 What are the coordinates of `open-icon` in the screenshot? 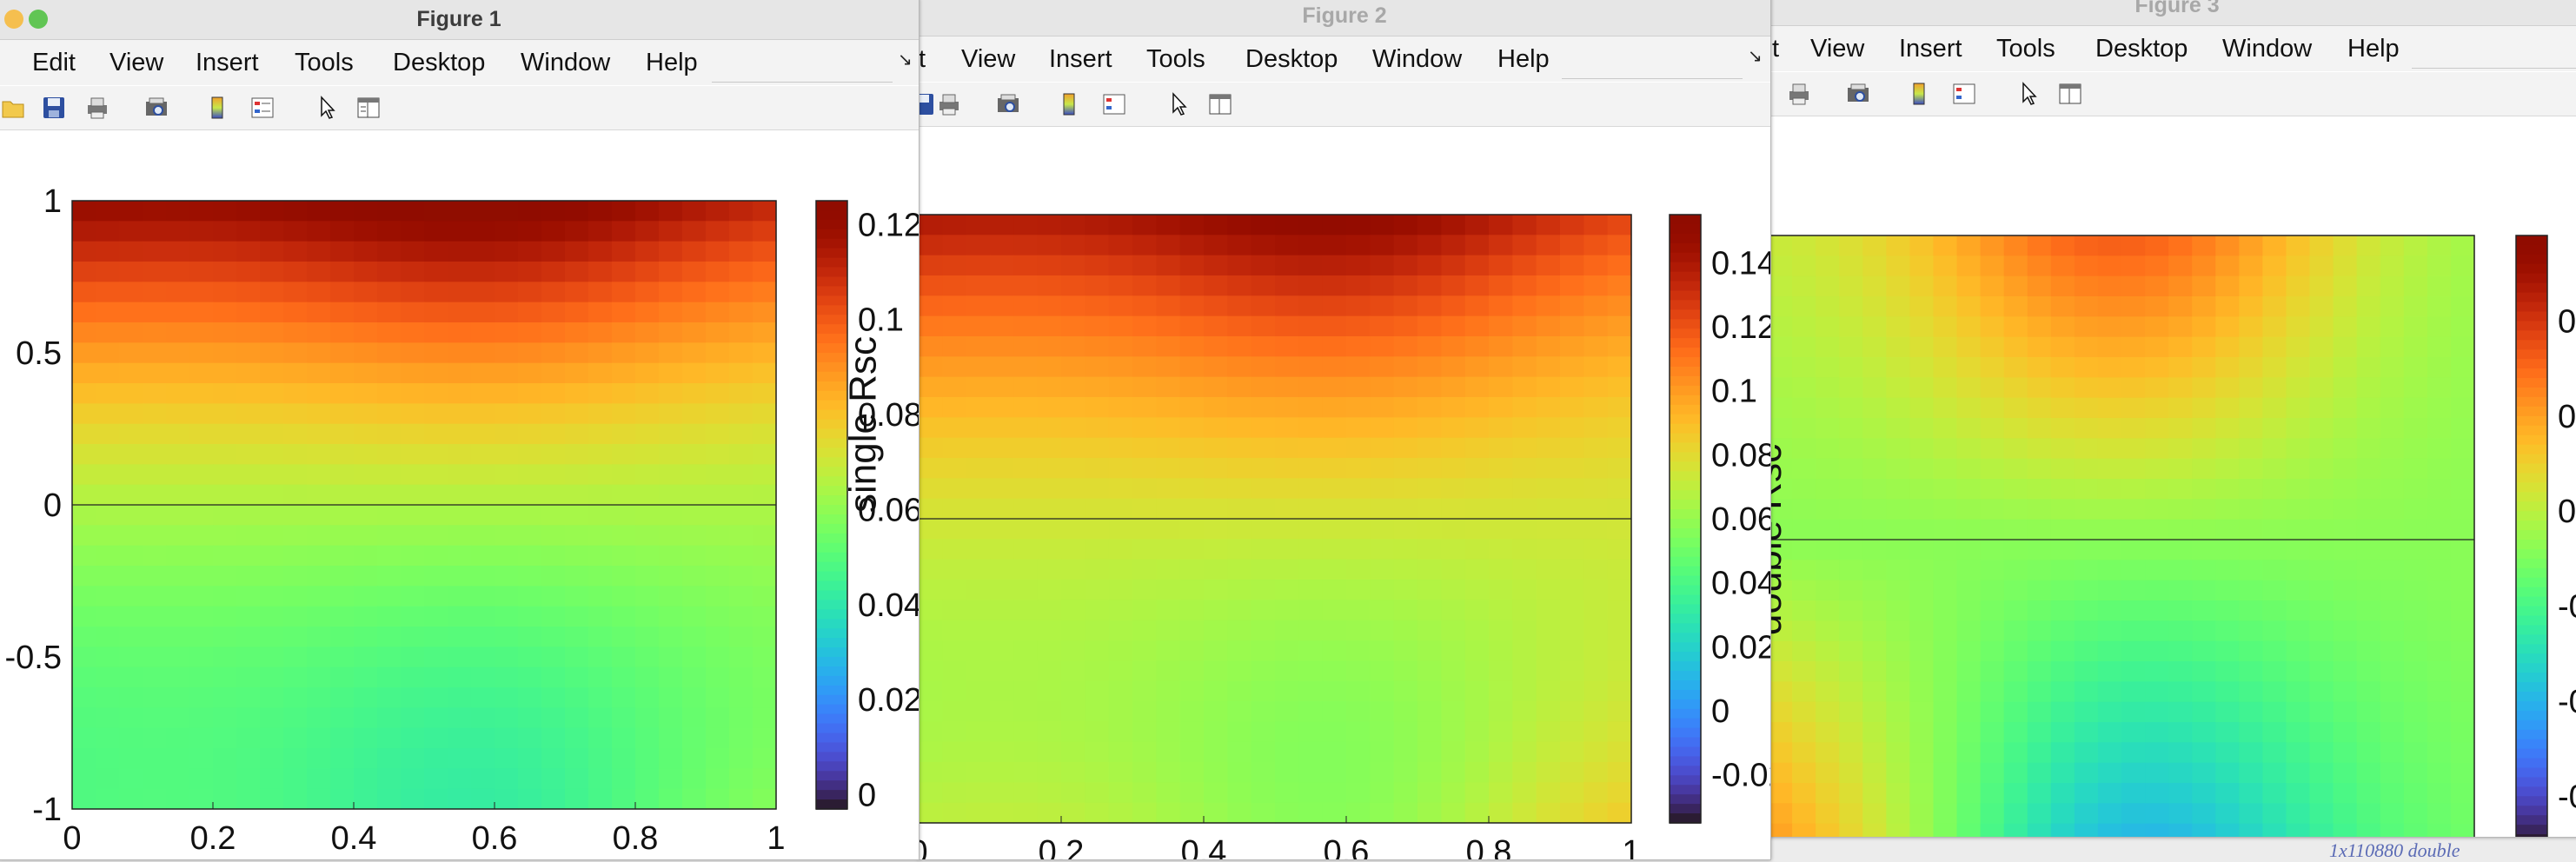 It's located at (14, 108).